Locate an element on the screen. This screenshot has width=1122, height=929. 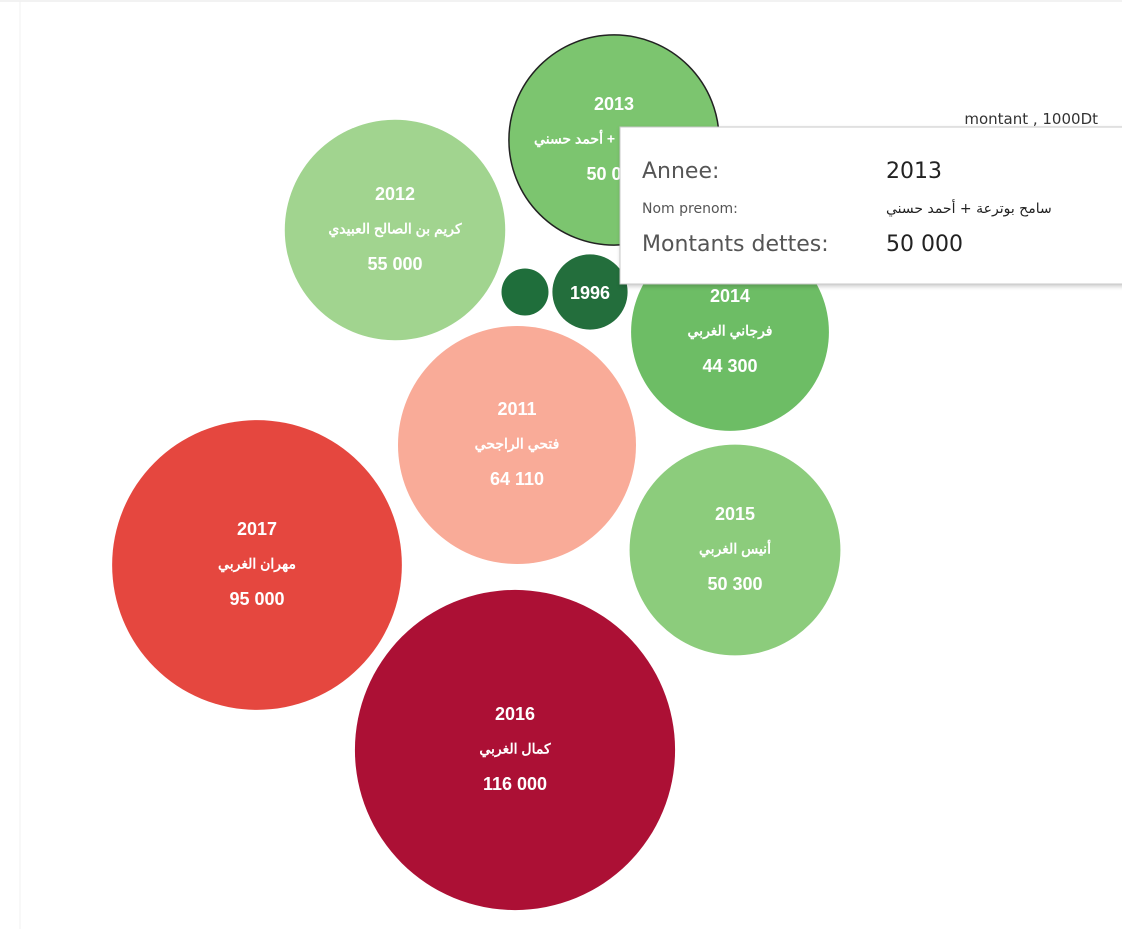
tooltip-box is located at coordinates (870, 205).